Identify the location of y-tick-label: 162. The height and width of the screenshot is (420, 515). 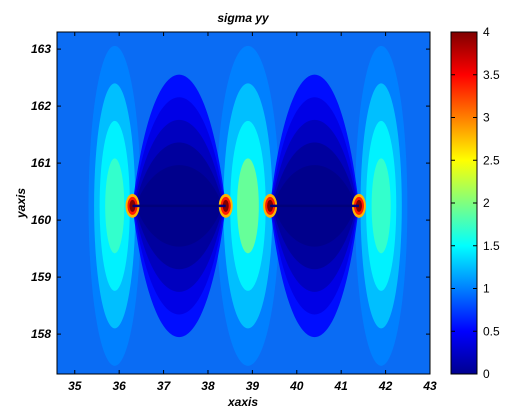
(41, 106).